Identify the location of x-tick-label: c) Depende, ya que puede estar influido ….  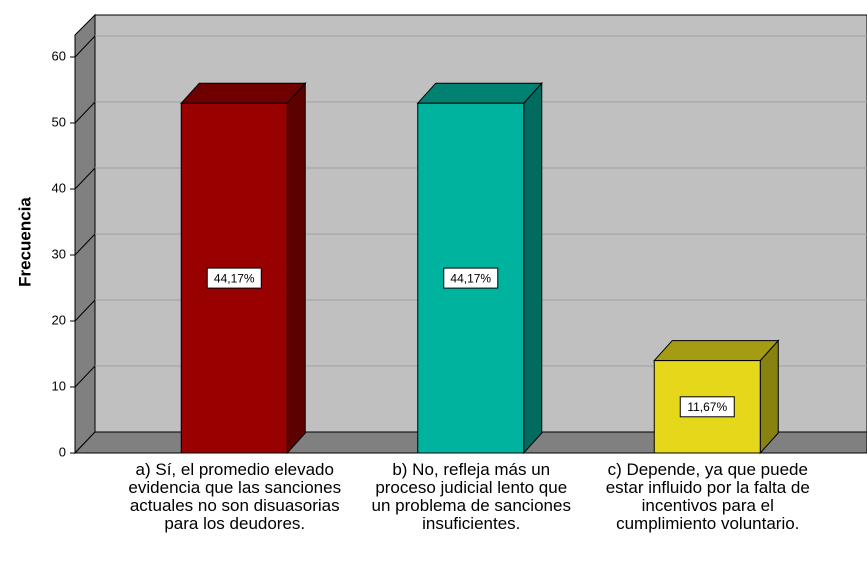
(707, 496).